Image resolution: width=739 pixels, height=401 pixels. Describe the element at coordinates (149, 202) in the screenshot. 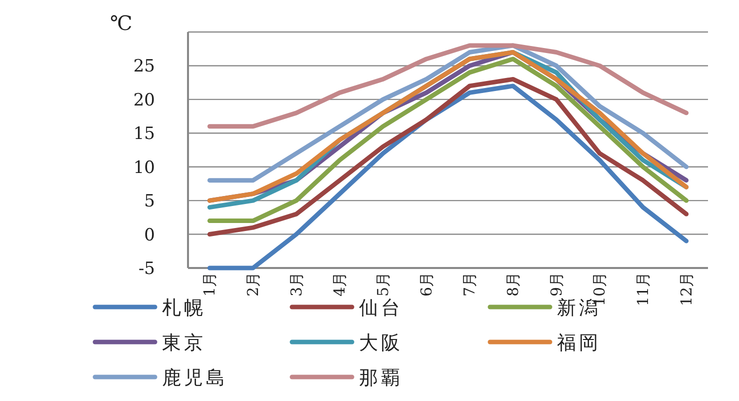

I see `y-tick-label: 5` at that location.